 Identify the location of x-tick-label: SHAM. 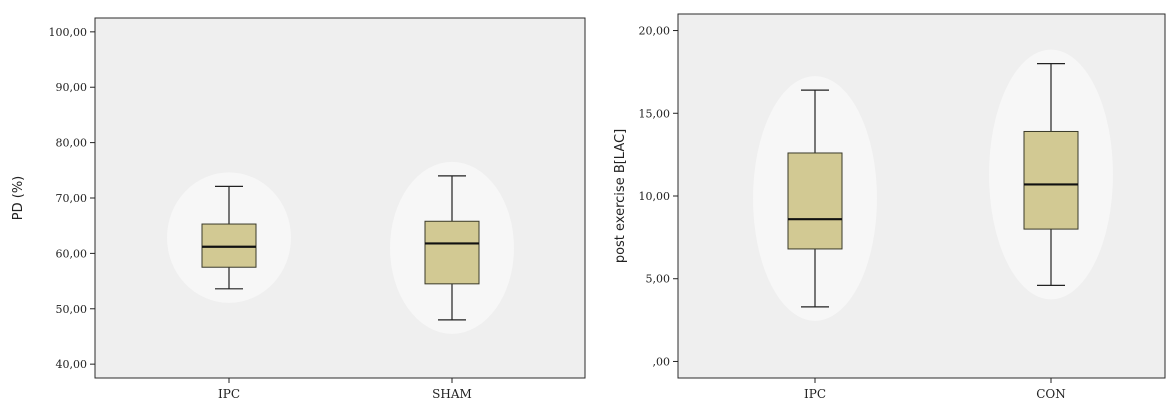
(452, 394).